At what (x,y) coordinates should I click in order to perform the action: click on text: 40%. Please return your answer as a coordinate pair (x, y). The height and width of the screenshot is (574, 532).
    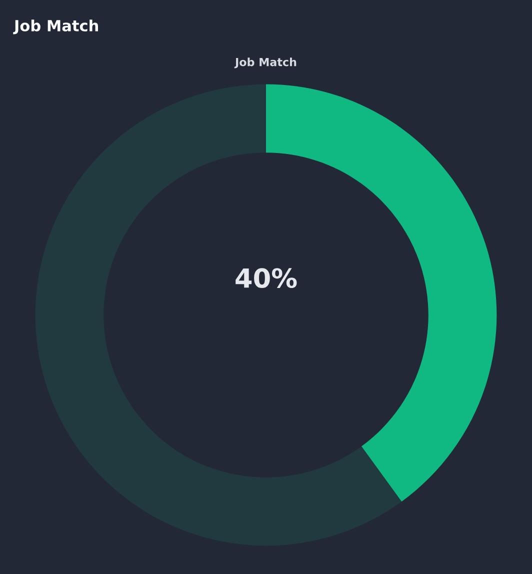
    Looking at the image, I should click on (266, 278).